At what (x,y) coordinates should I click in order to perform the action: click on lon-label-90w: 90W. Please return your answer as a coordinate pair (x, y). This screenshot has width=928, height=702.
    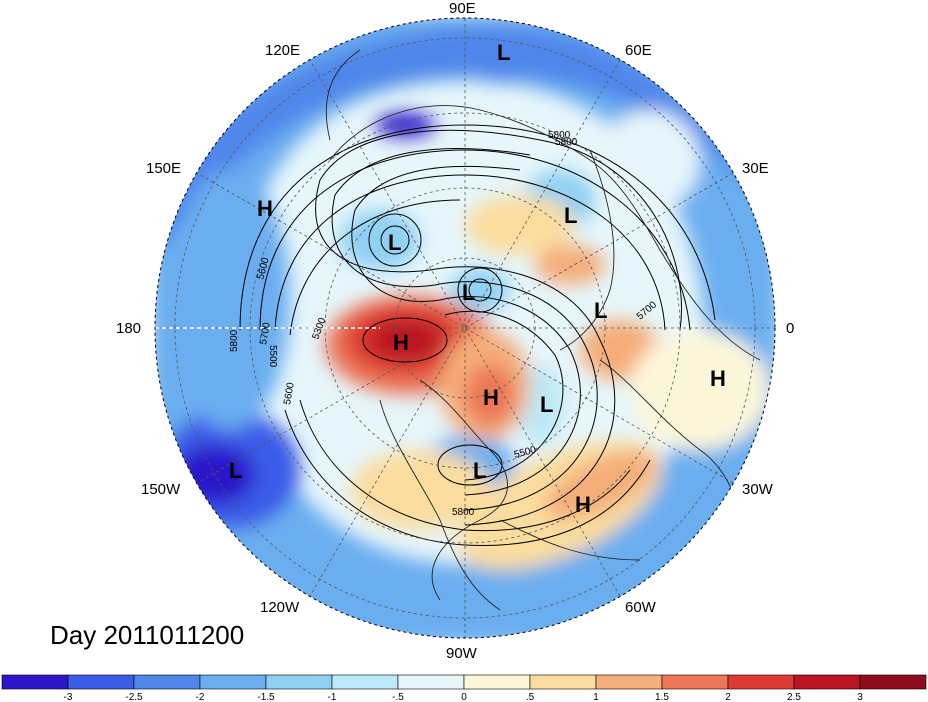
    Looking at the image, I should click on (461, 653).